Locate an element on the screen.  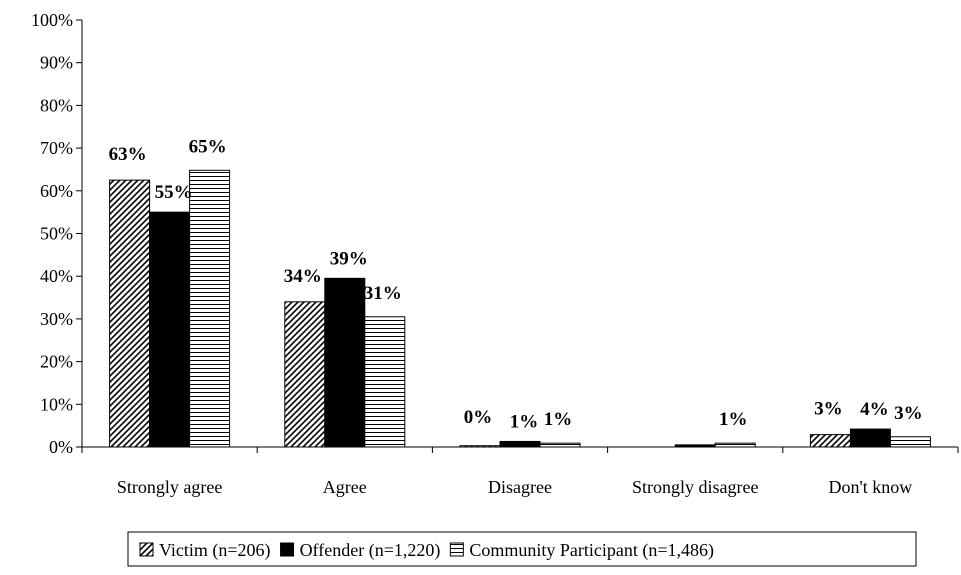
y-tick-label: 50% is located at coordinates (56, 234).